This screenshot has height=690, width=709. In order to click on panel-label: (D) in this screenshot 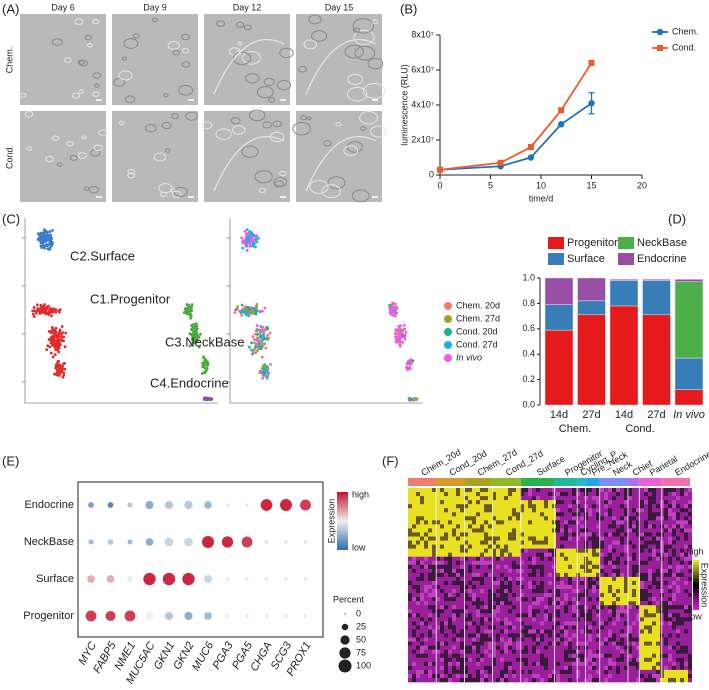, I will do `click(677, 218)`.